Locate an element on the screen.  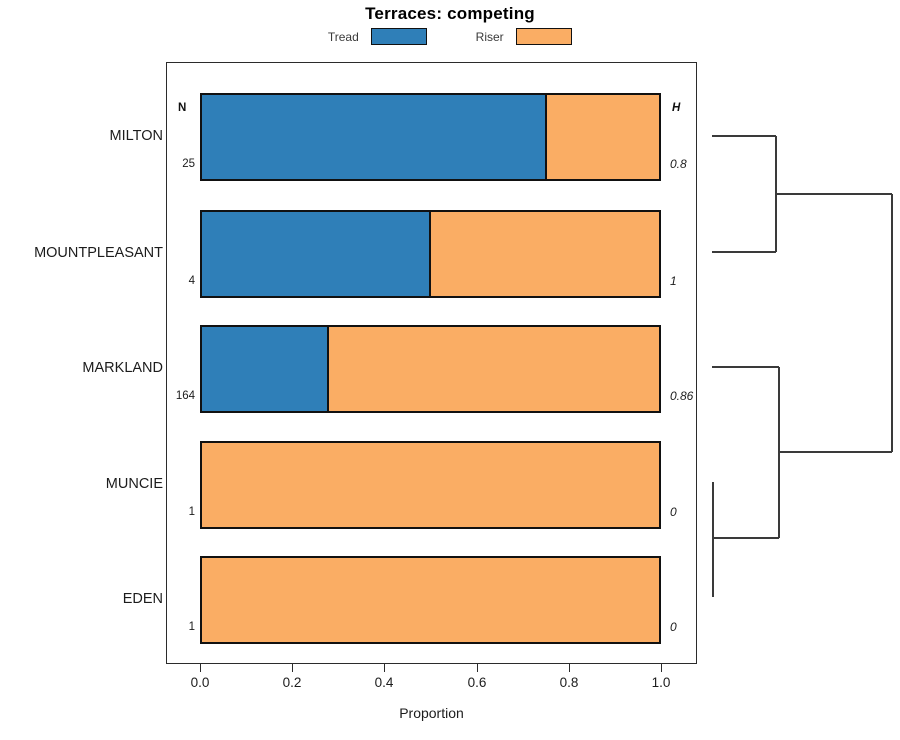
category-label-muncie: MUNCIE is located at coordinates (134, 484).